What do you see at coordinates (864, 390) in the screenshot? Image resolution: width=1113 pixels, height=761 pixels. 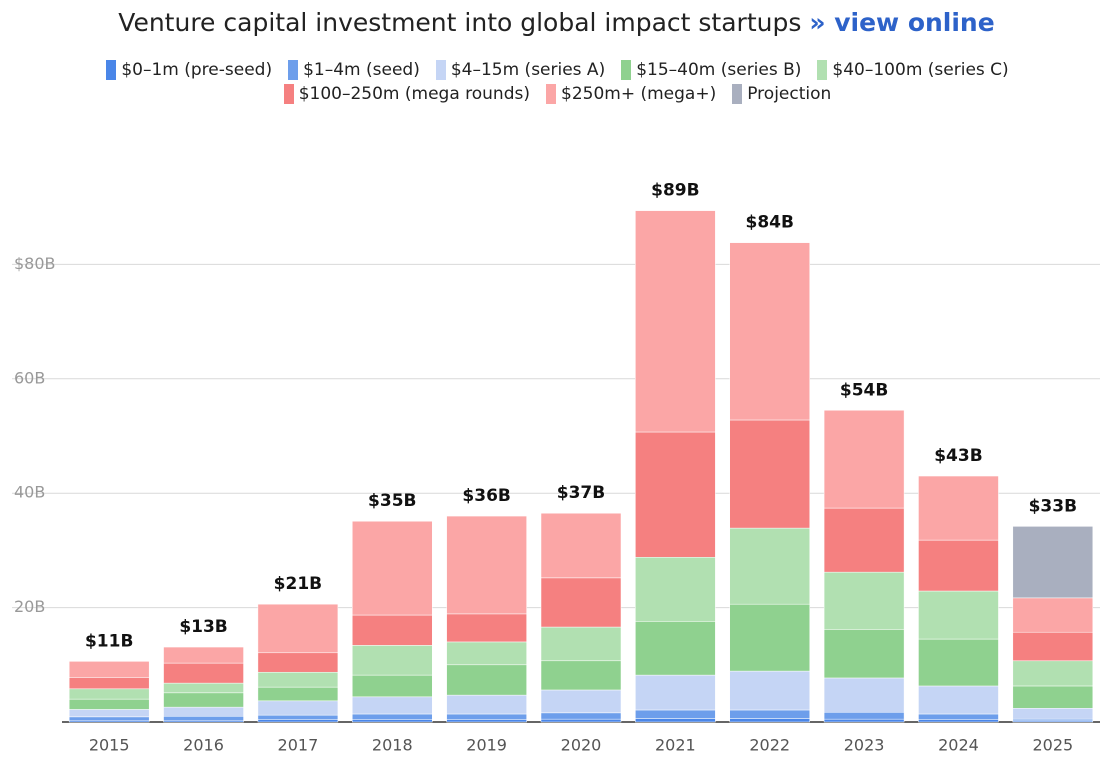 I see `total-label: $54B` at bounding box center [864, 390].